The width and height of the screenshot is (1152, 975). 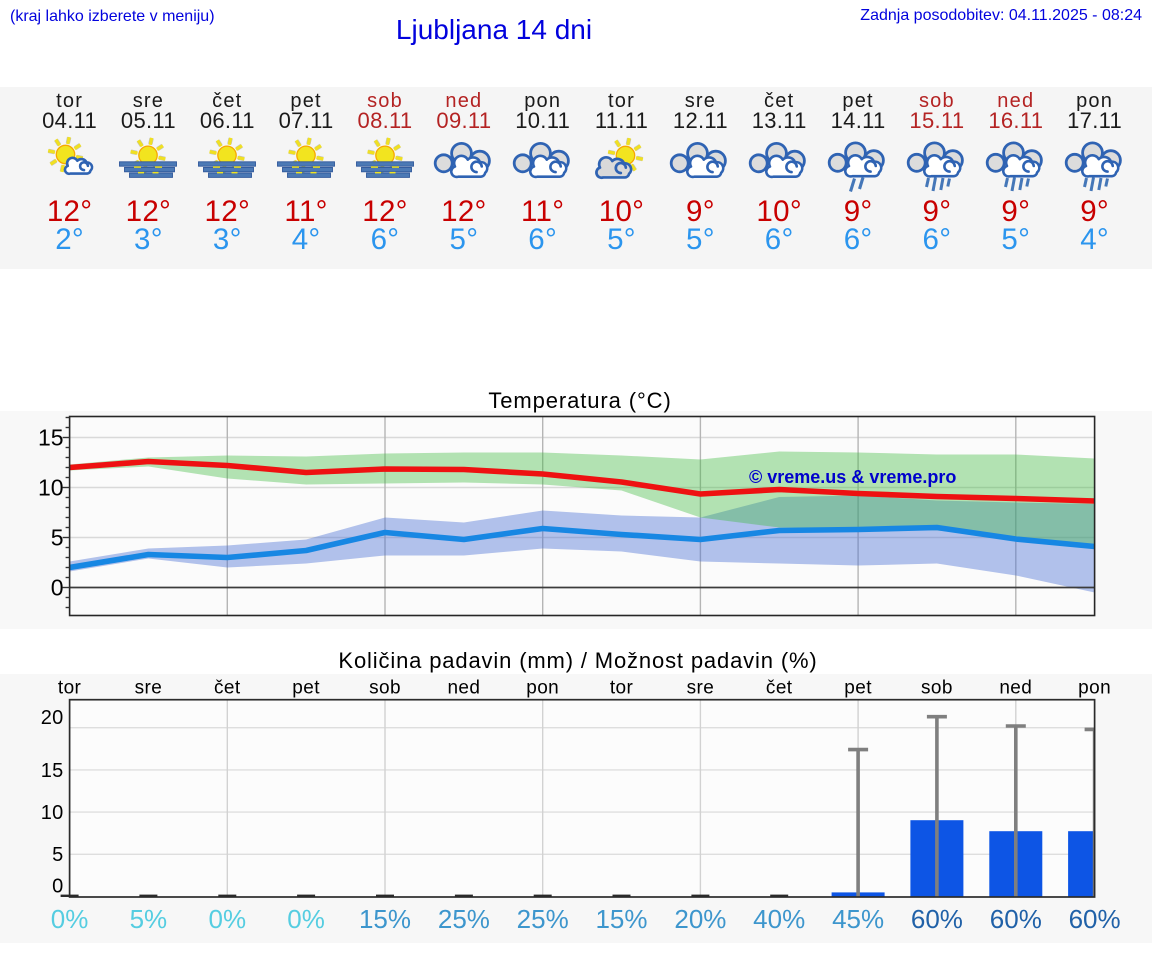 I want to click on svg-text: © vreme.us & vreme.pro, so click(x=852, y=477).